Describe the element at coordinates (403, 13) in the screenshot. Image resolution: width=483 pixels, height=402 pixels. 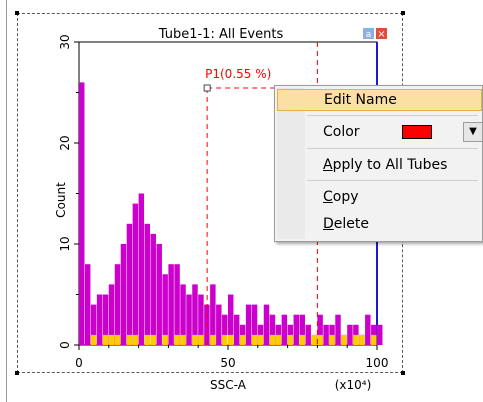
I see `resize-handle-top-right` at that location.